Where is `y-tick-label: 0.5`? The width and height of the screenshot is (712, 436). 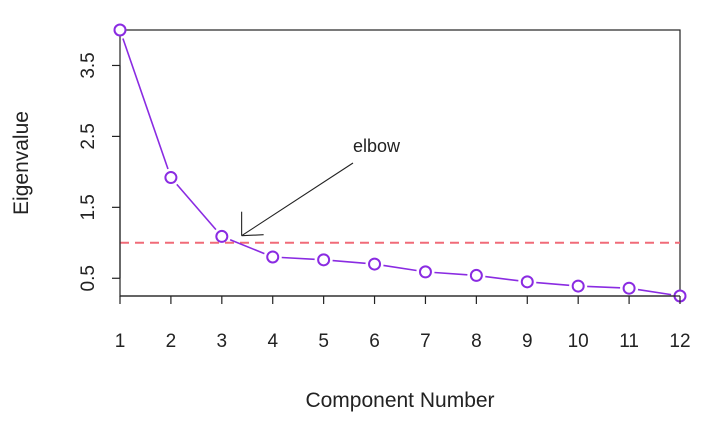
y-tick-label: 0.5 is located at coordinates (88, 278).